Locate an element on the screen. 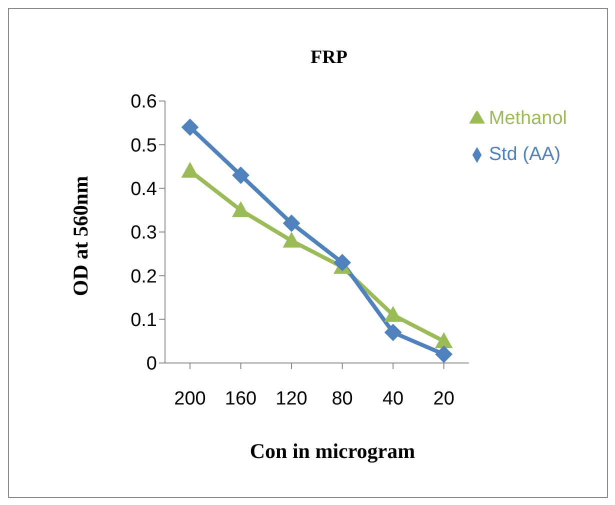 The image size is (615, 505). x-axis-title: Con in microgram is located at coordinates (332, 451).